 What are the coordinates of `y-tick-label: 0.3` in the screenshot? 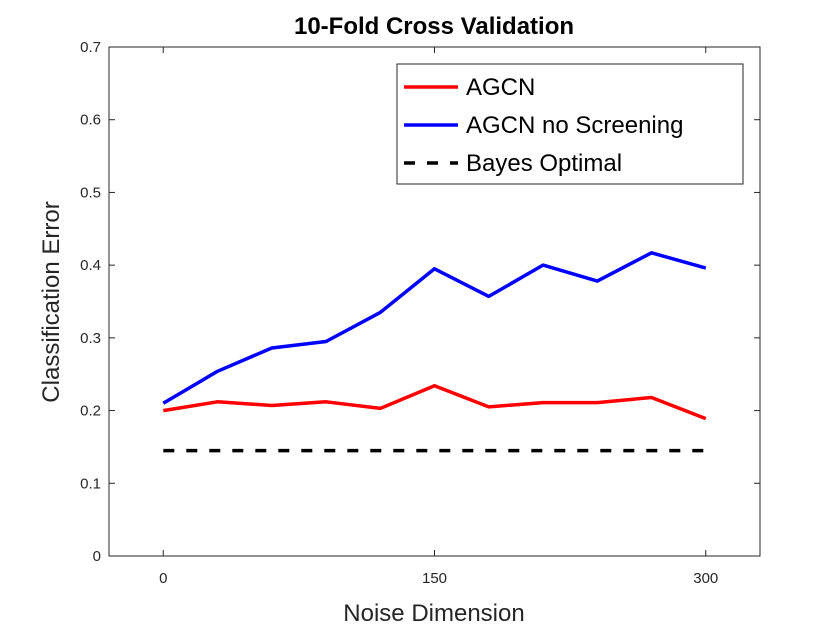 It's located at (90, 338).